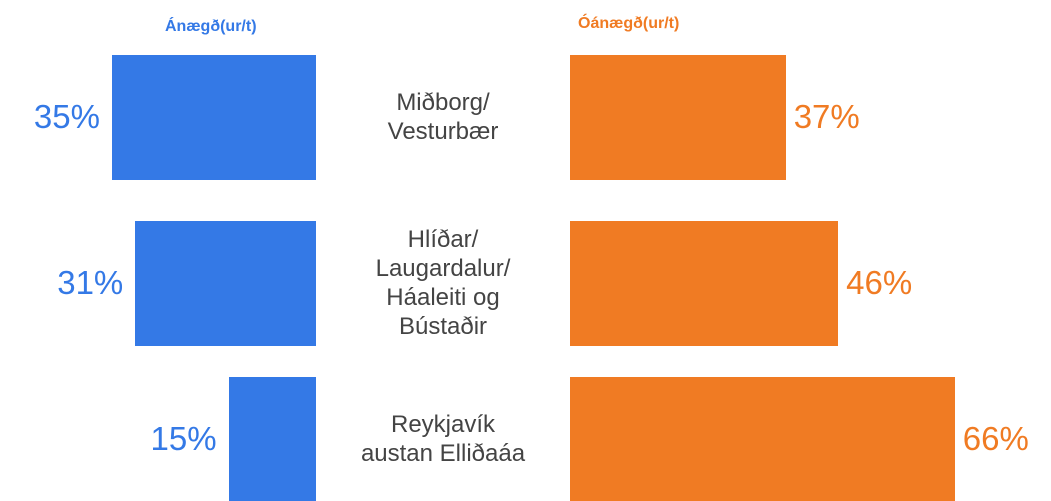 The image size is (1051, 501). Describe the element at coordinates (629, 23) in the screenshot. I see `legend-label: Óánægð(ur/t)` at that location.